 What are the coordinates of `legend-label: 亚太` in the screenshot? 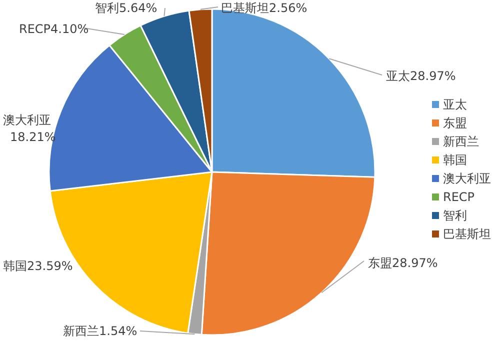 It's located at (455, 105).